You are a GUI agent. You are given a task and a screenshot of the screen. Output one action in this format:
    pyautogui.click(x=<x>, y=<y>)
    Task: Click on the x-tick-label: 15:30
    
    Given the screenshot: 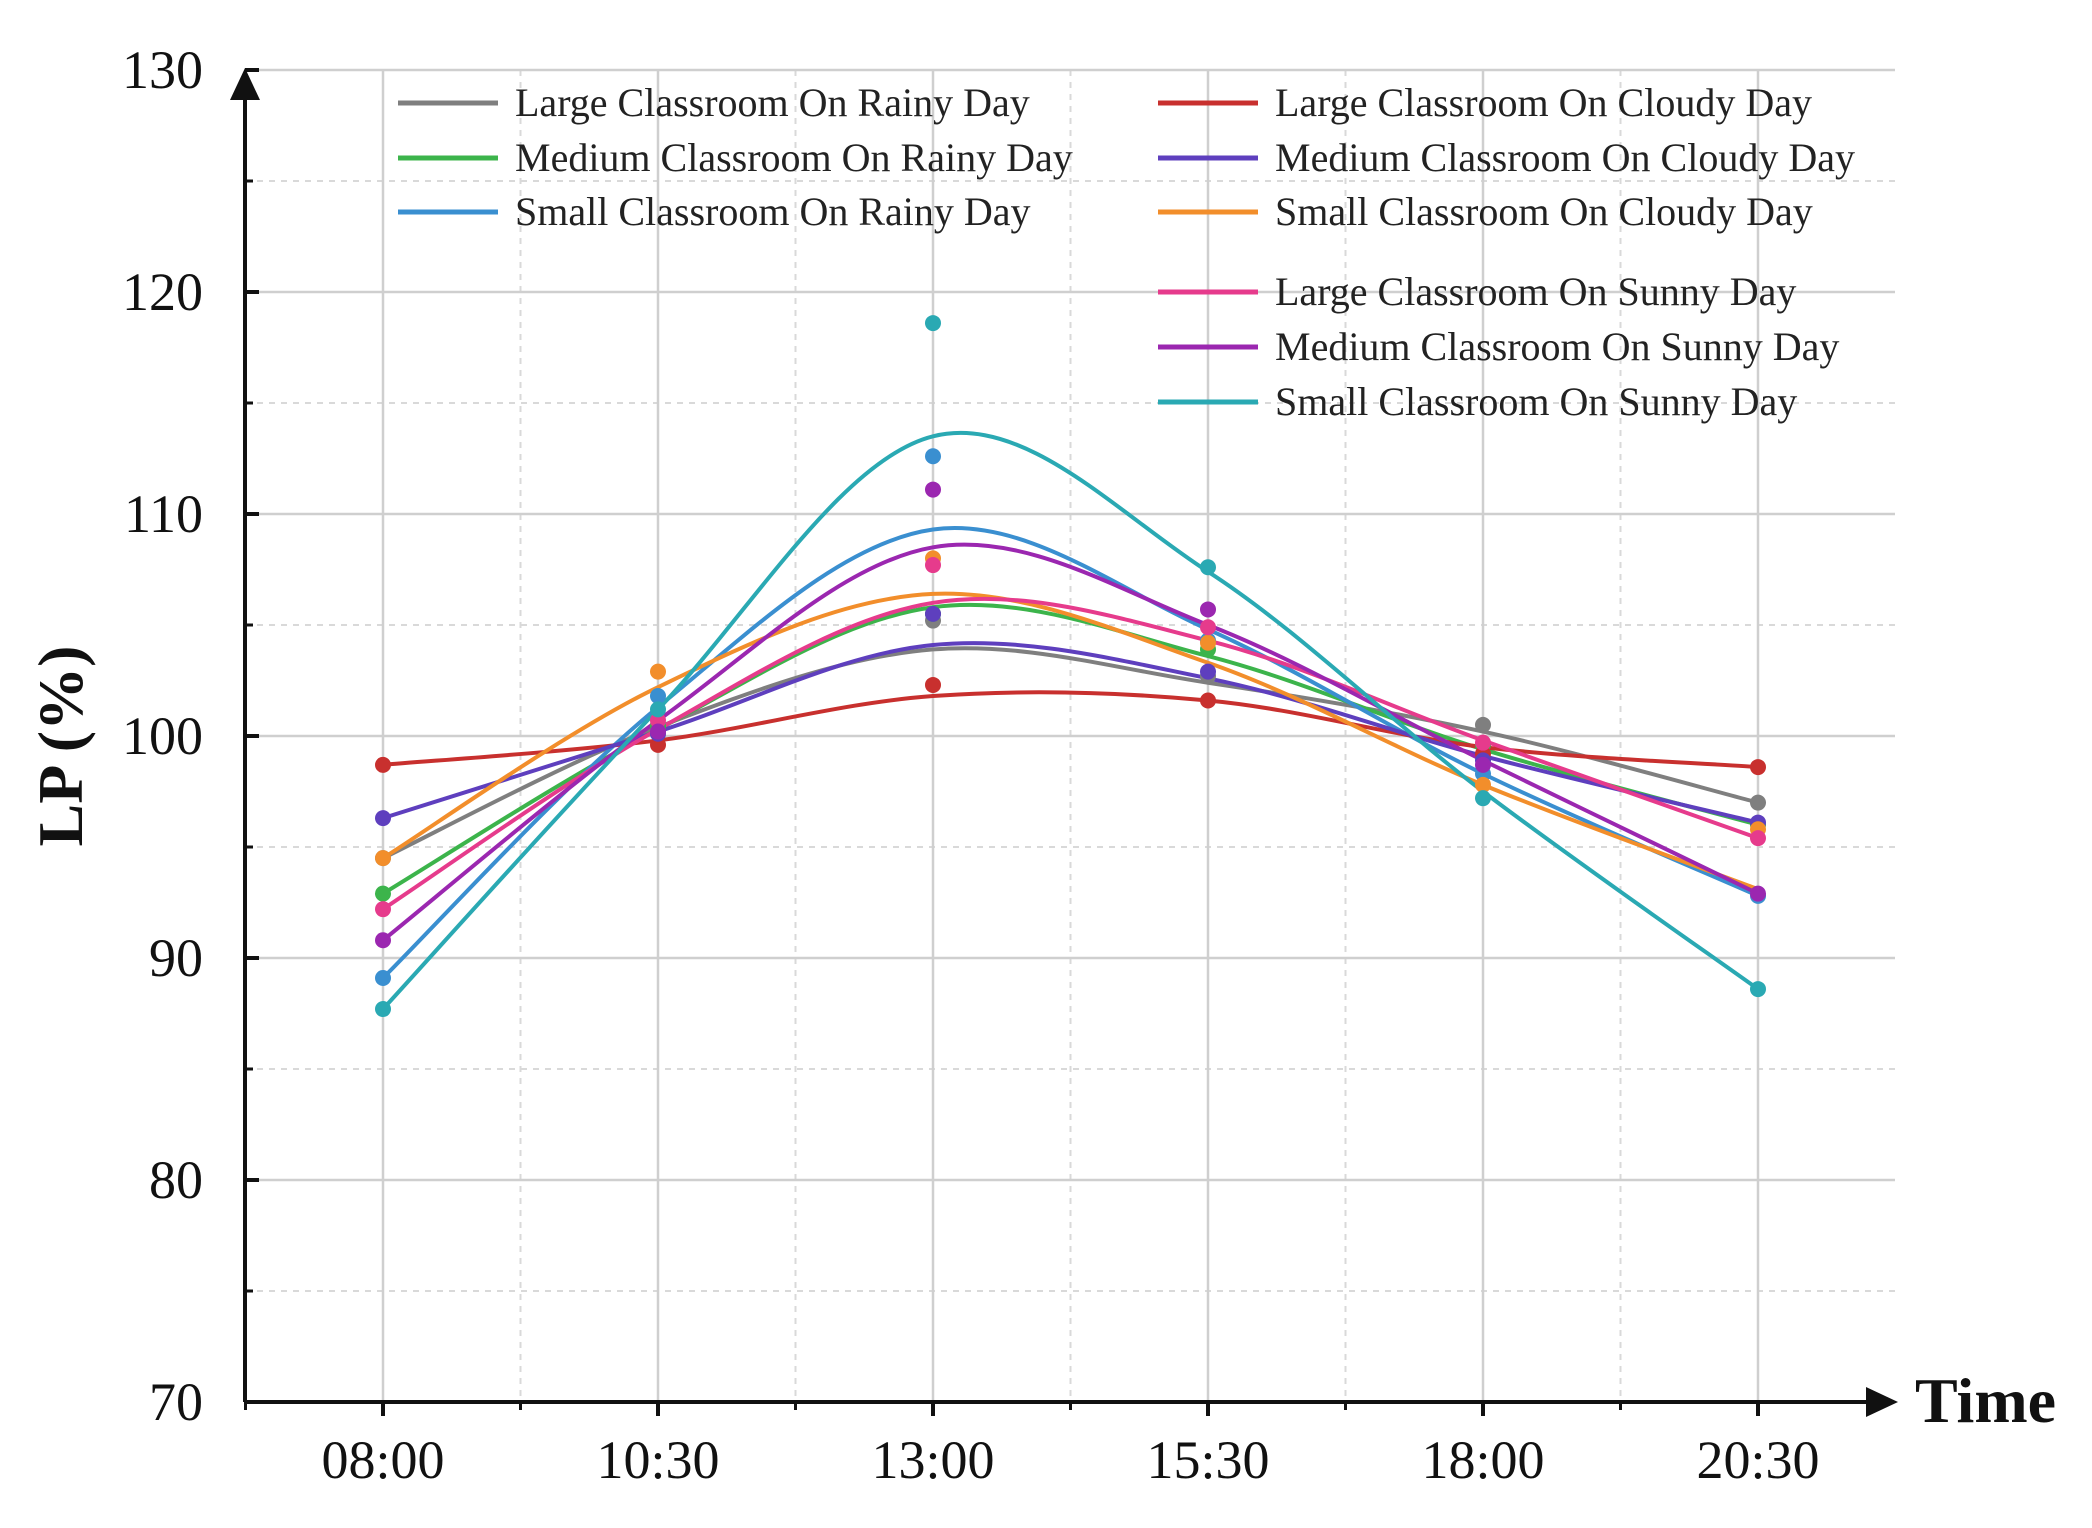 What is the action you would take?
    pyautogui.click(x=1207, y=1460)
    